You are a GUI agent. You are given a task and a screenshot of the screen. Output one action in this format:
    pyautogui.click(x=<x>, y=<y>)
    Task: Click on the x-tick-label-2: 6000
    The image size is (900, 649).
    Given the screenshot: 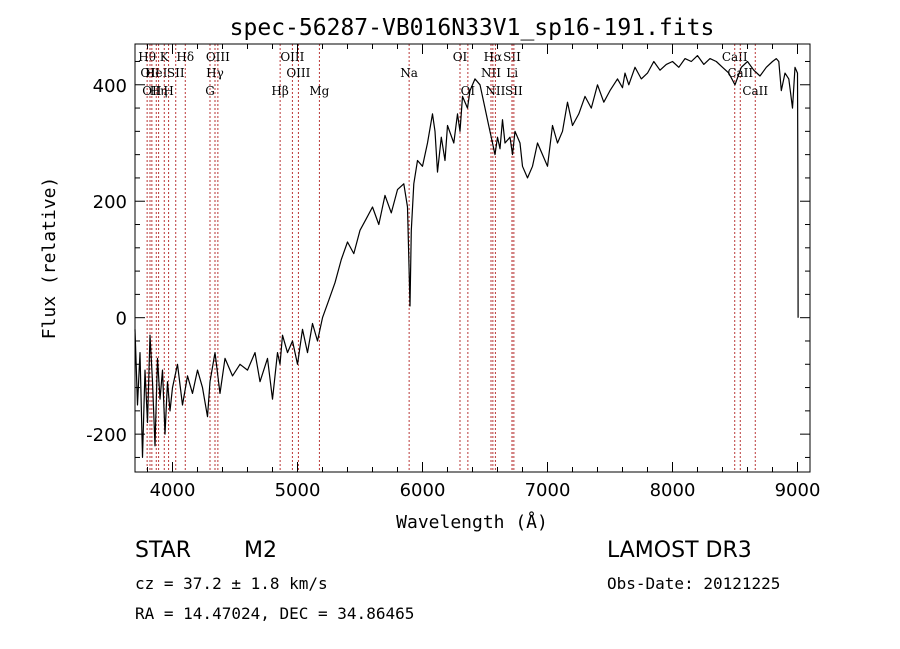 What is the action you would take?
    pyautogui.click(x=423, y=490)
    